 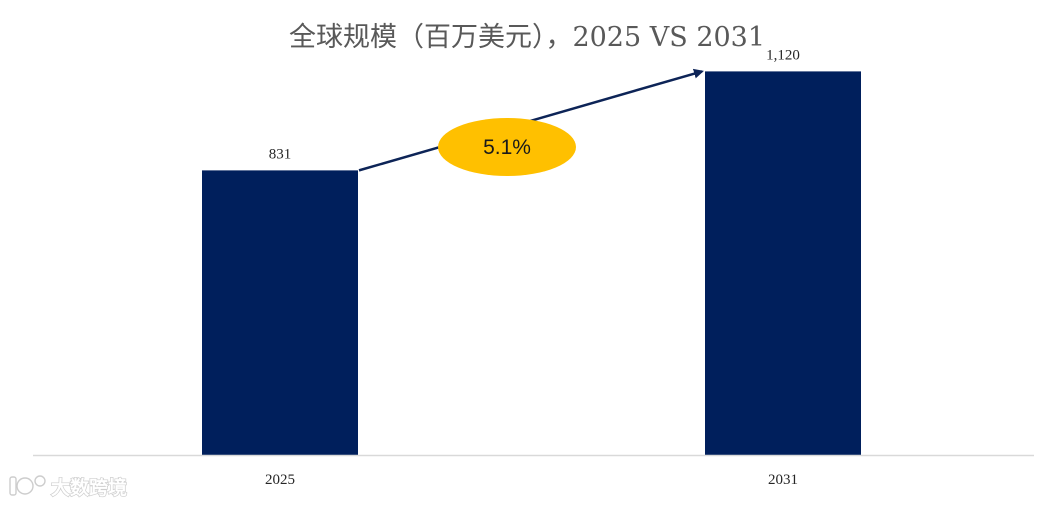 I want to click on growth-badge: 5.1%, so click(x=507, y=147).